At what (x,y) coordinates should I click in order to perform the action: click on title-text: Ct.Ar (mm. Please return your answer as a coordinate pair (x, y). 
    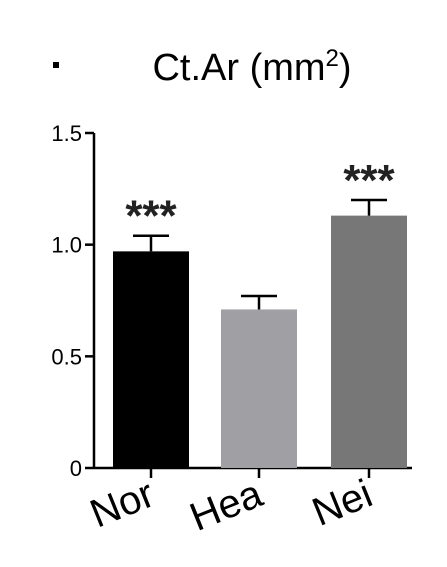
    Looking at the image, I should click on (238, 68).